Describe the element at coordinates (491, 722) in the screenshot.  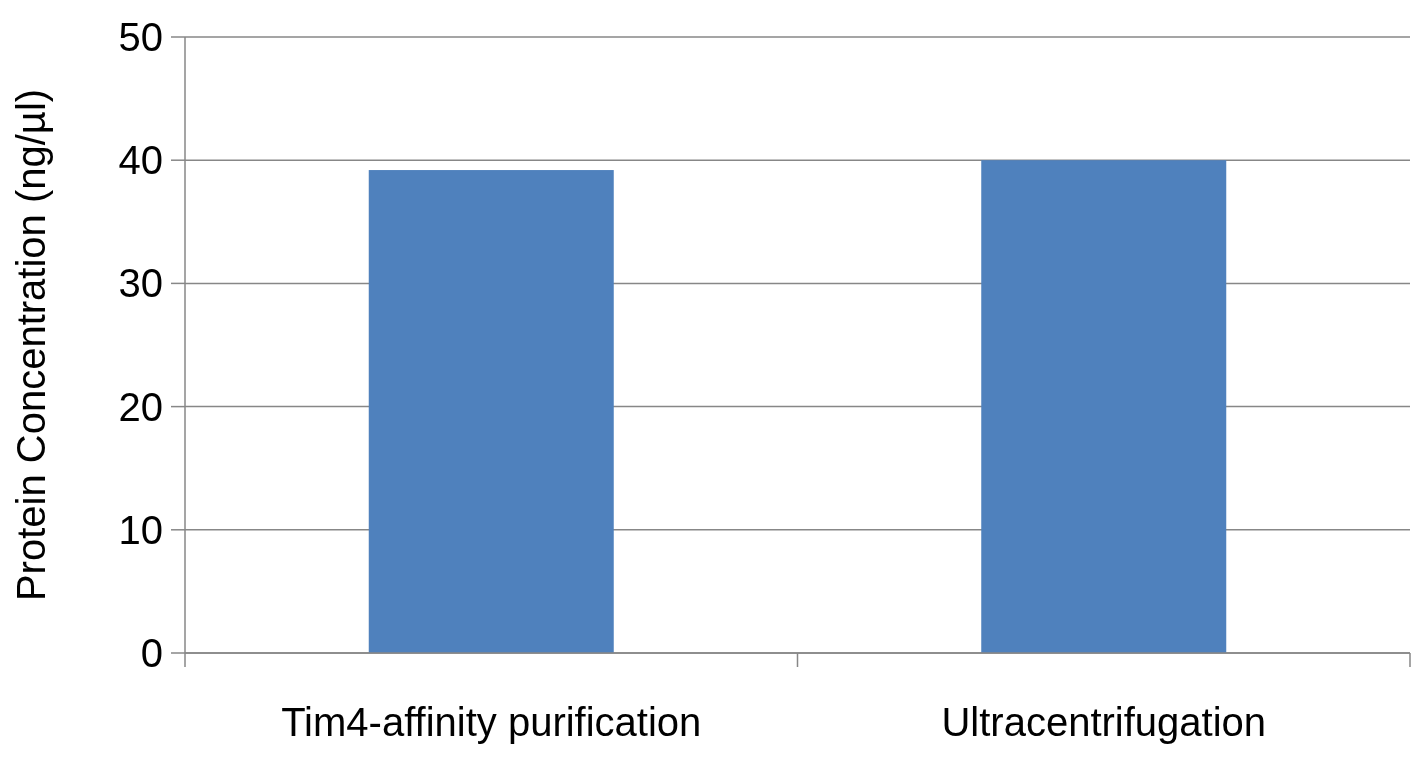
I see `x-tick-label: Tim4-affinity purification` at that location.